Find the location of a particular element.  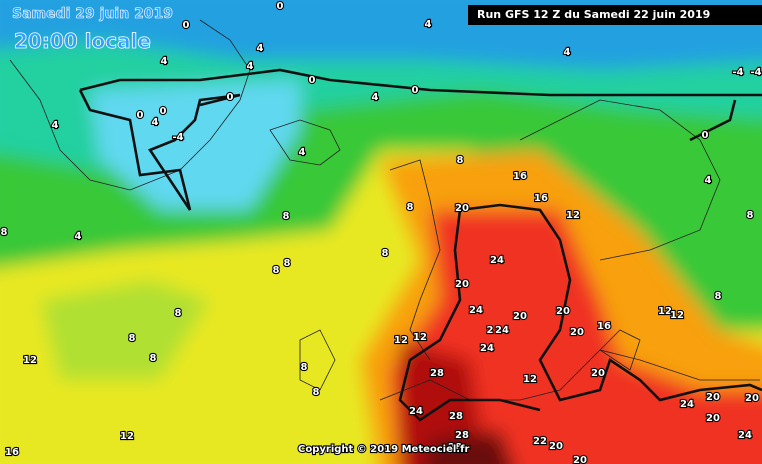

run-banner is located at coordinates (615, 15).